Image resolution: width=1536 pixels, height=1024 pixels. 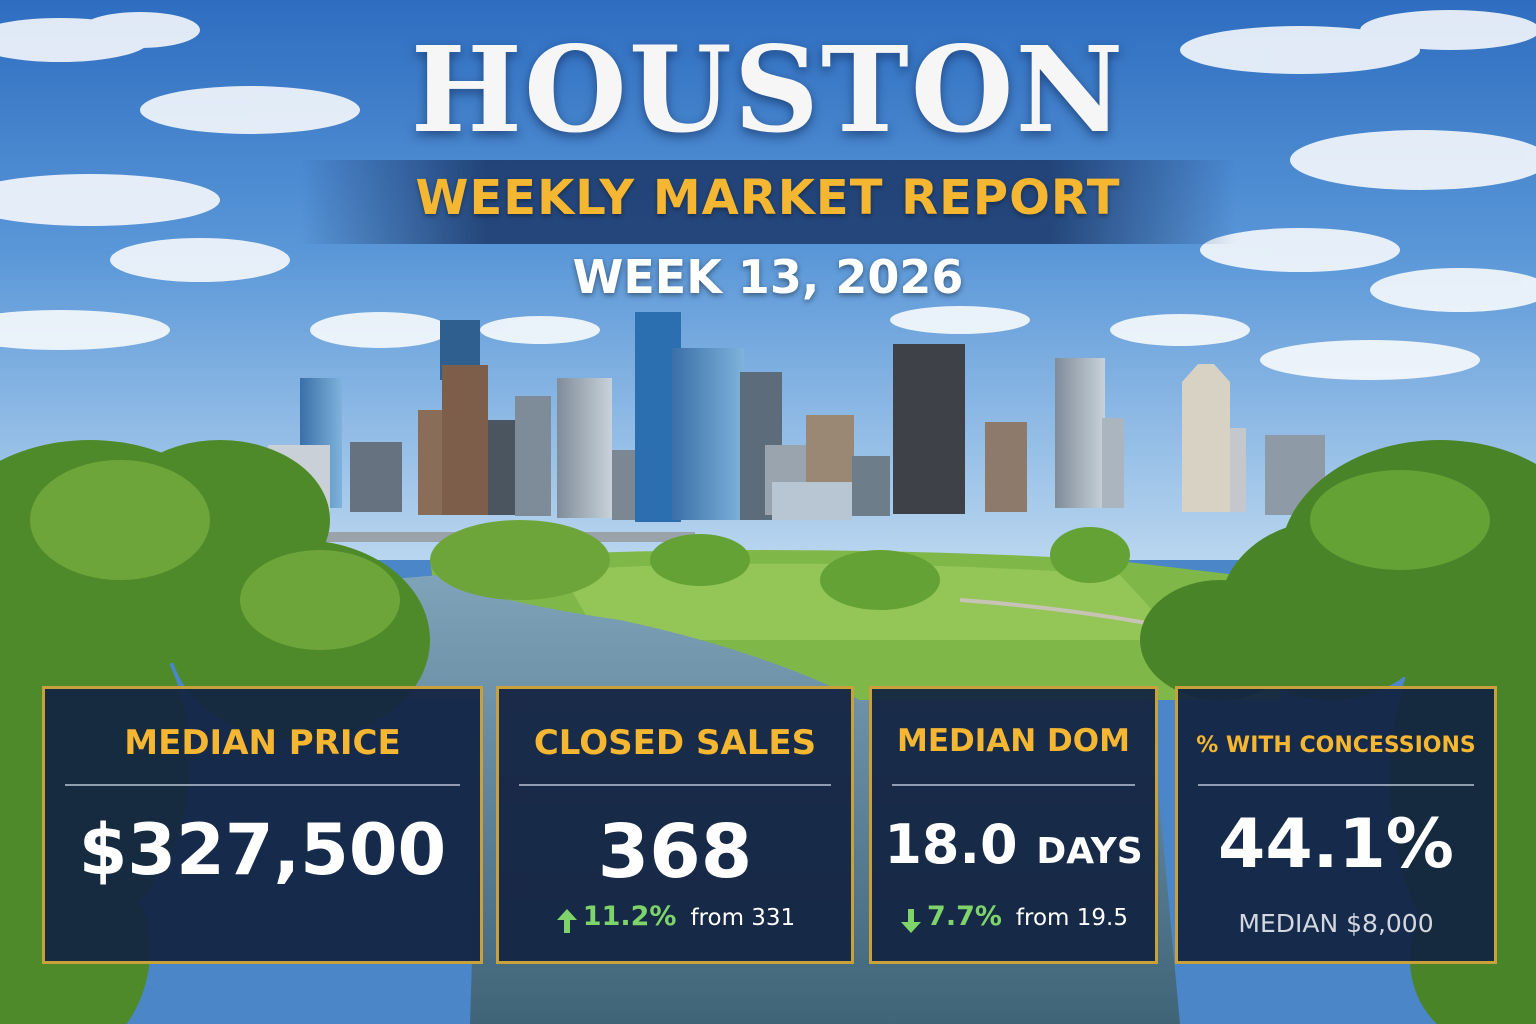 What do you see at coordinates (1336, 923) in the screenshot?
I see `concessions-median: MEDIAN $8,000` at bounding box center [1336, 923].